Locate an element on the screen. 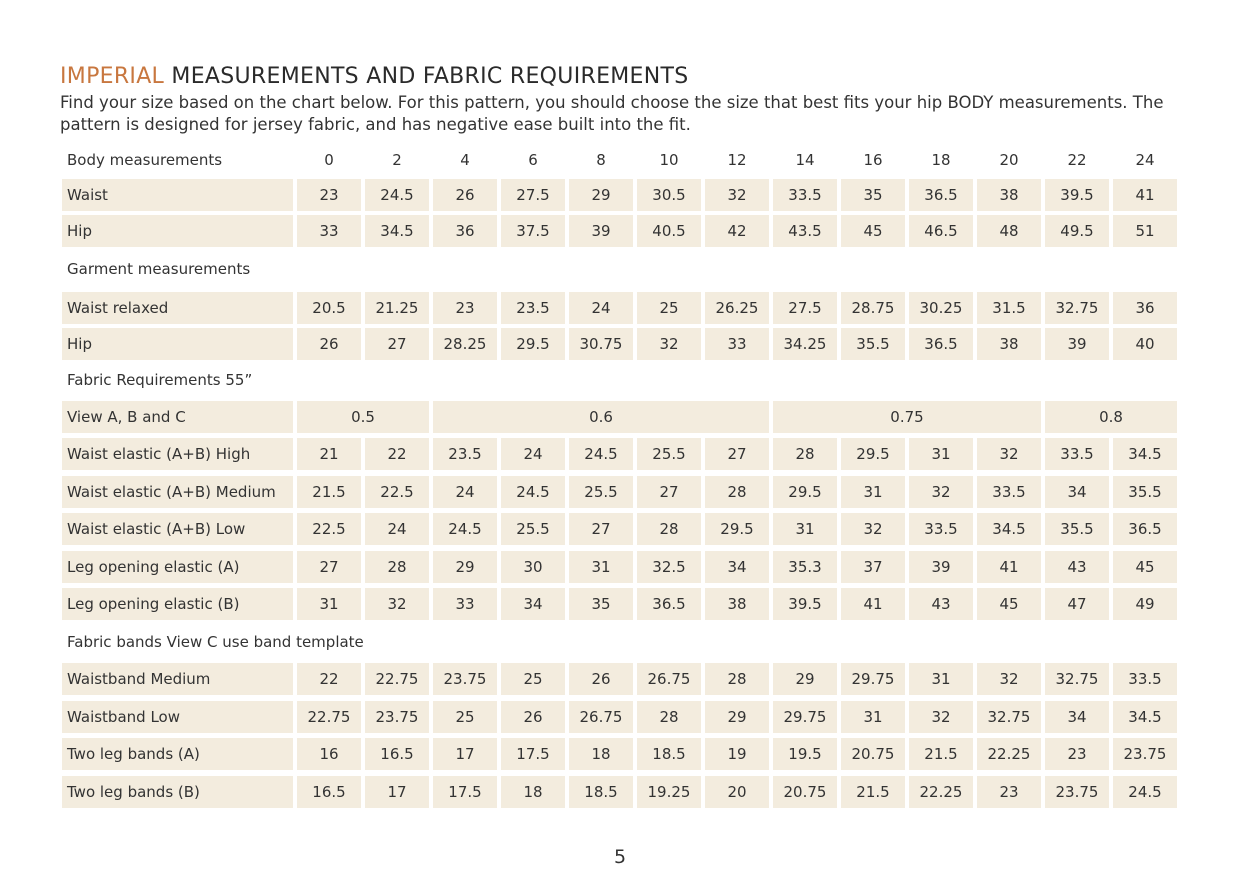 The width and height of the screenshot is (1240, 874). table-cell: 40.5 is located at coordinates (669, 231).